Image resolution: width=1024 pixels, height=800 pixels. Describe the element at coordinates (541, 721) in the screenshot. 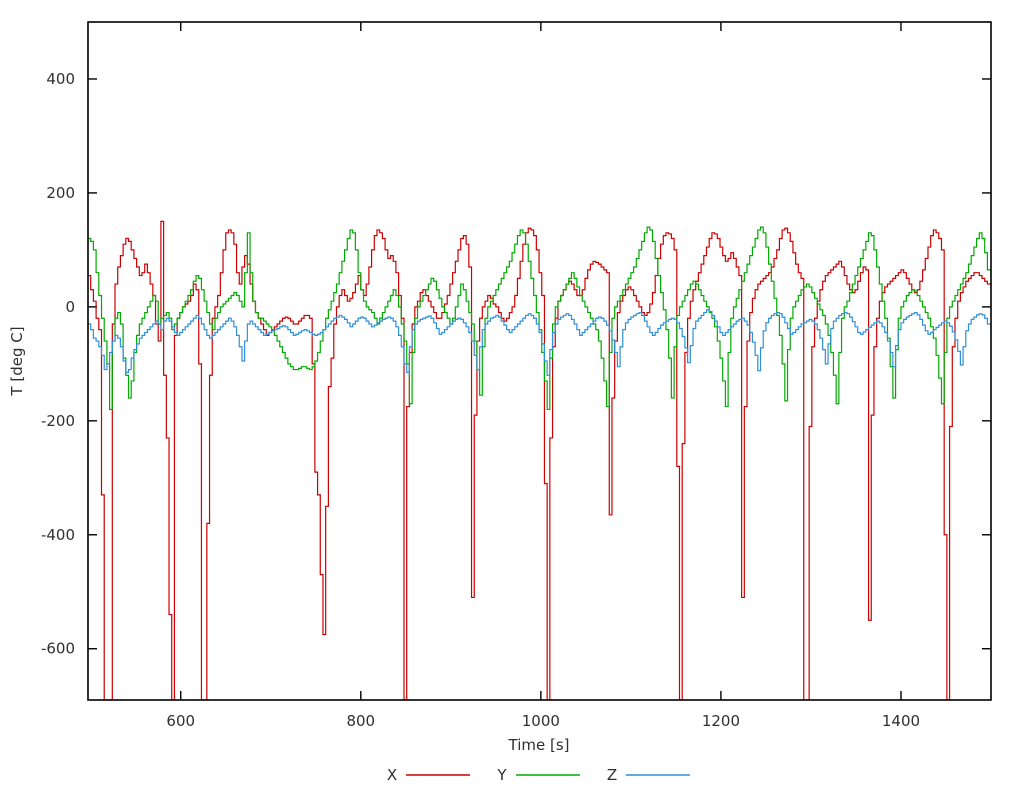

I see `x-tick-label: 1000` at that location.